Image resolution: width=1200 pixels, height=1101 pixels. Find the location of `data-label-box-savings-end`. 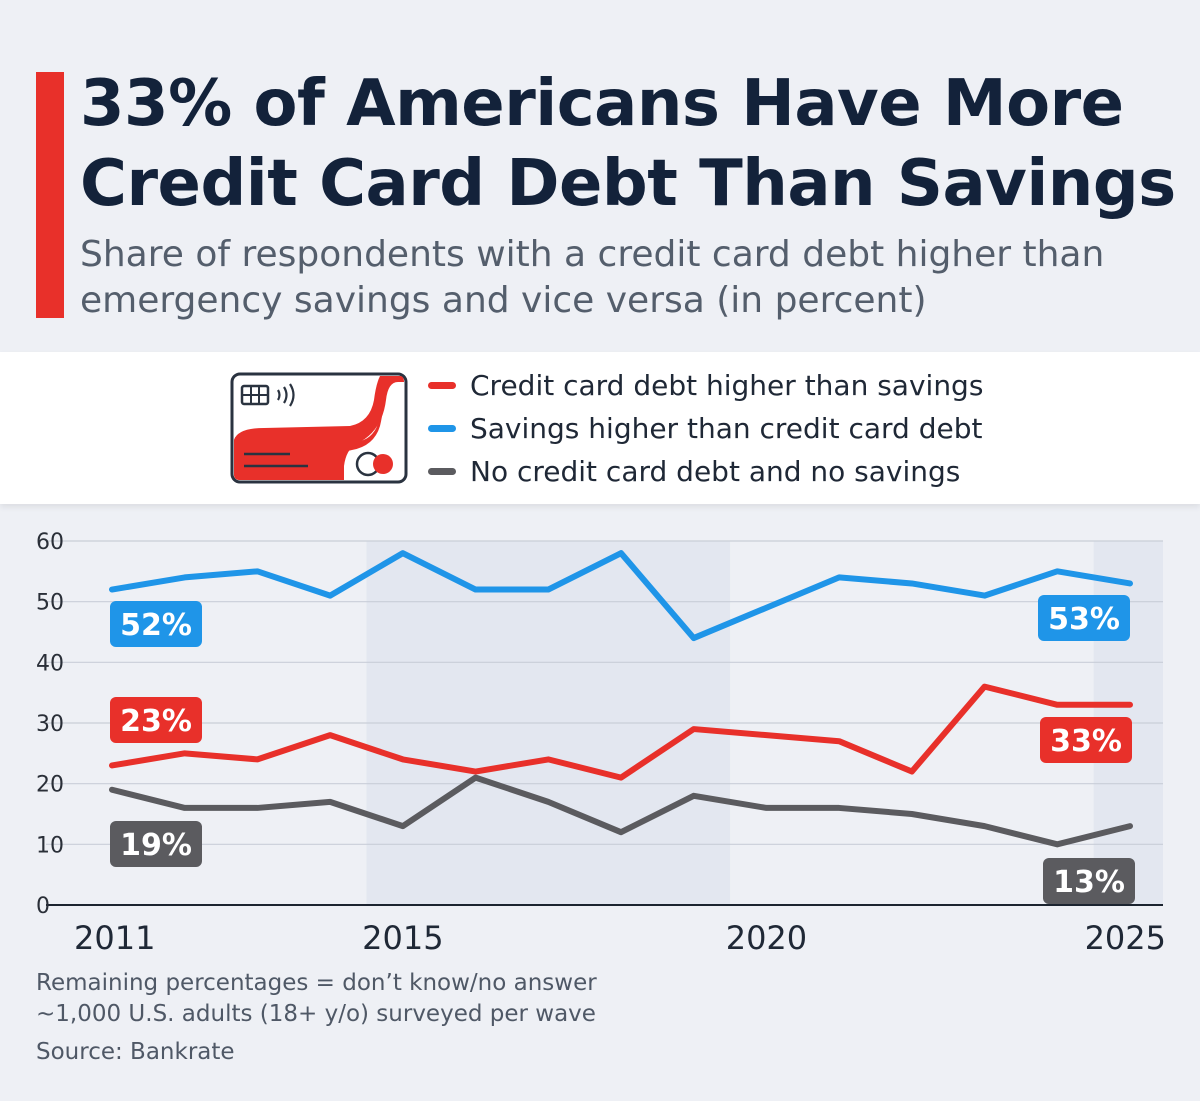

data-label-box-savings-end is located at coordinates (1084, 618).